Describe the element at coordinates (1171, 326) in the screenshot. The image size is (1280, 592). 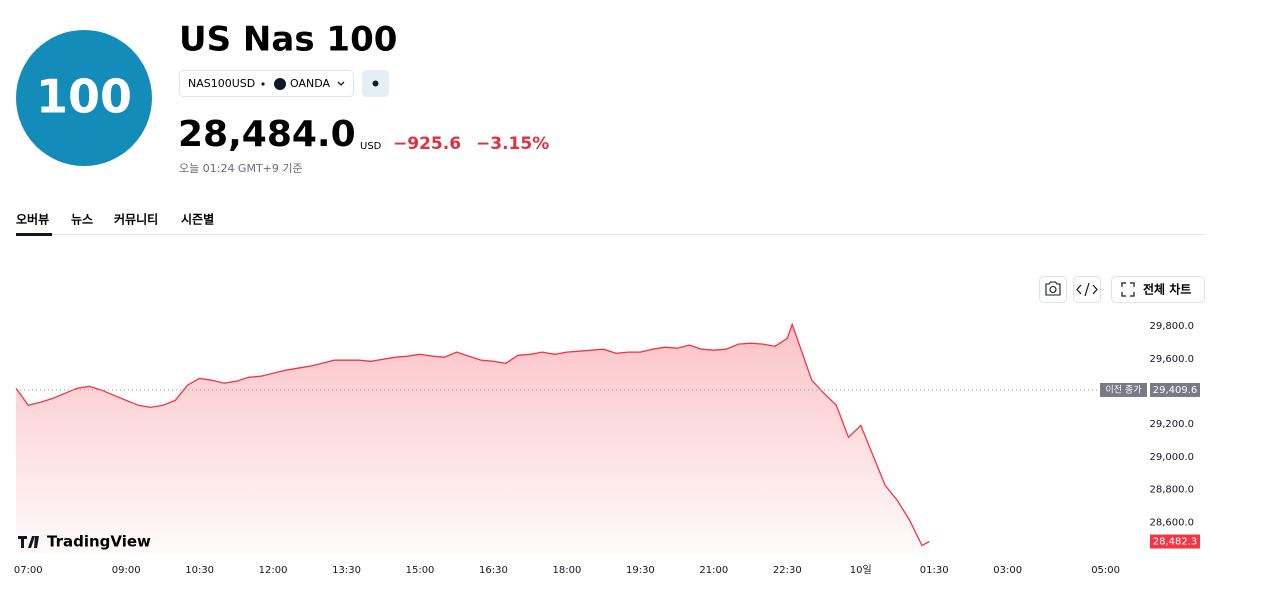
I see `y-tick-label: 29,800.0` at that location.